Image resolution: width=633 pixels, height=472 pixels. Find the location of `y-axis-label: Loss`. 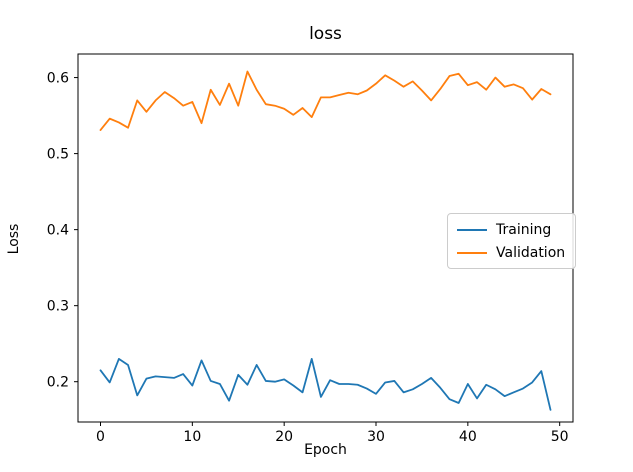

y-axis-label: Loss is located at coordinates (14, 239).